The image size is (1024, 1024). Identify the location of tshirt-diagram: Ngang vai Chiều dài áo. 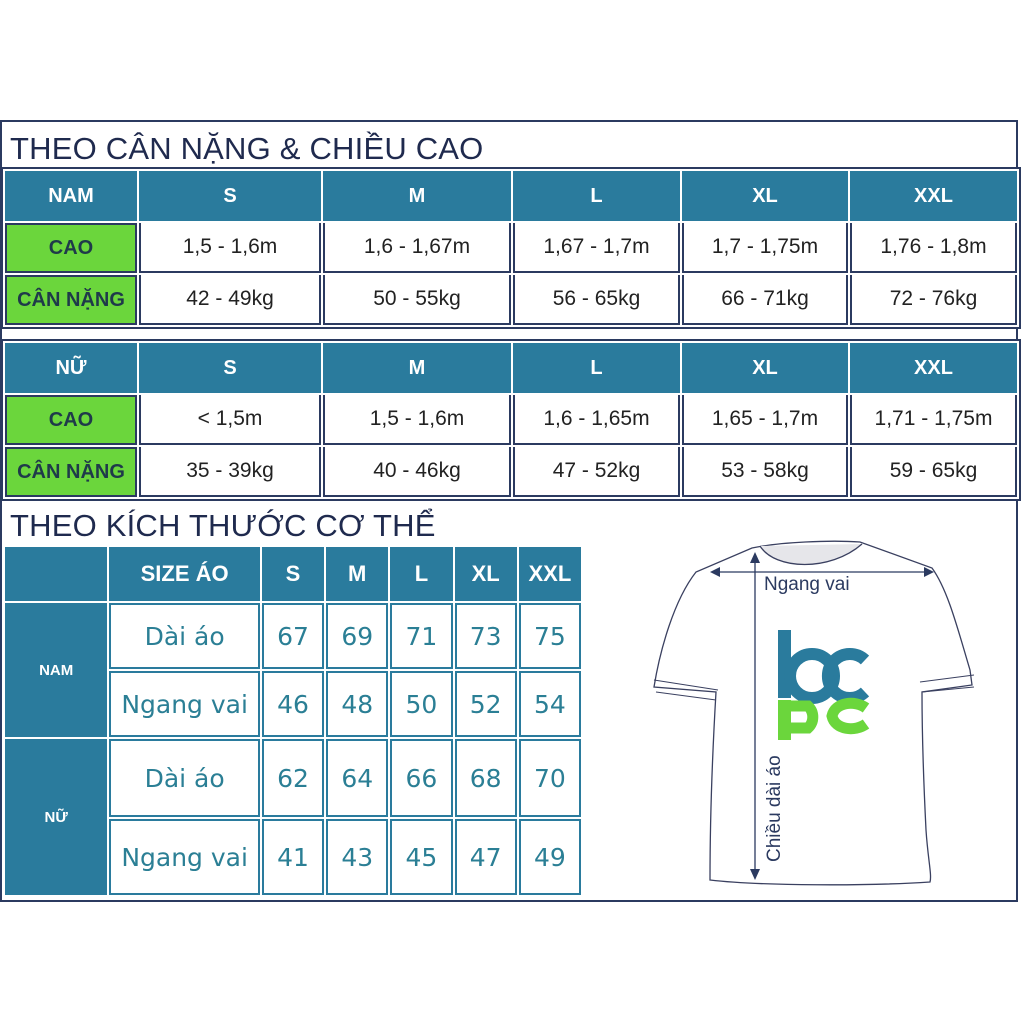
(814, 713).